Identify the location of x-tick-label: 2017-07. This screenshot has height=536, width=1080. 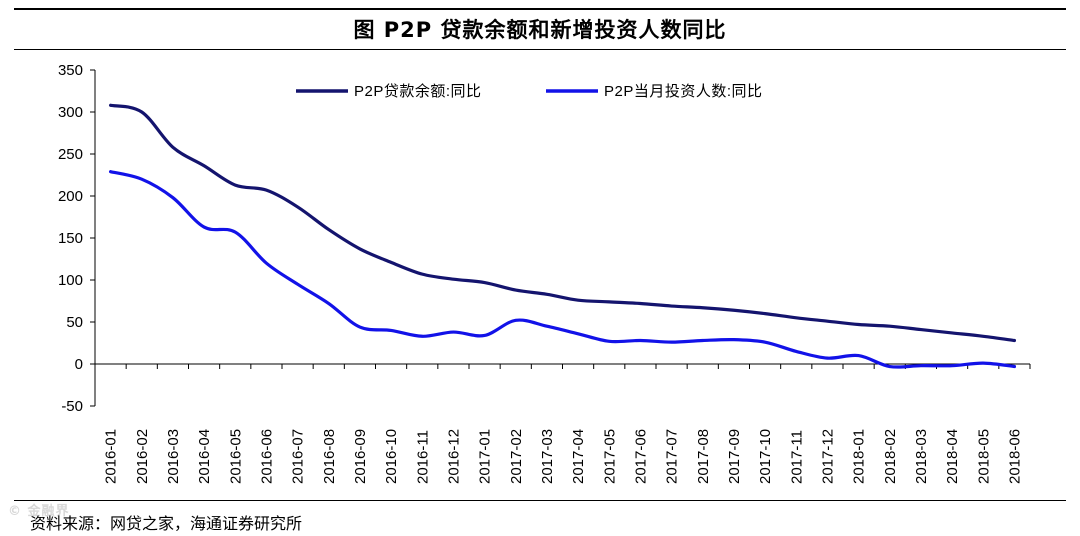
(672, 456).